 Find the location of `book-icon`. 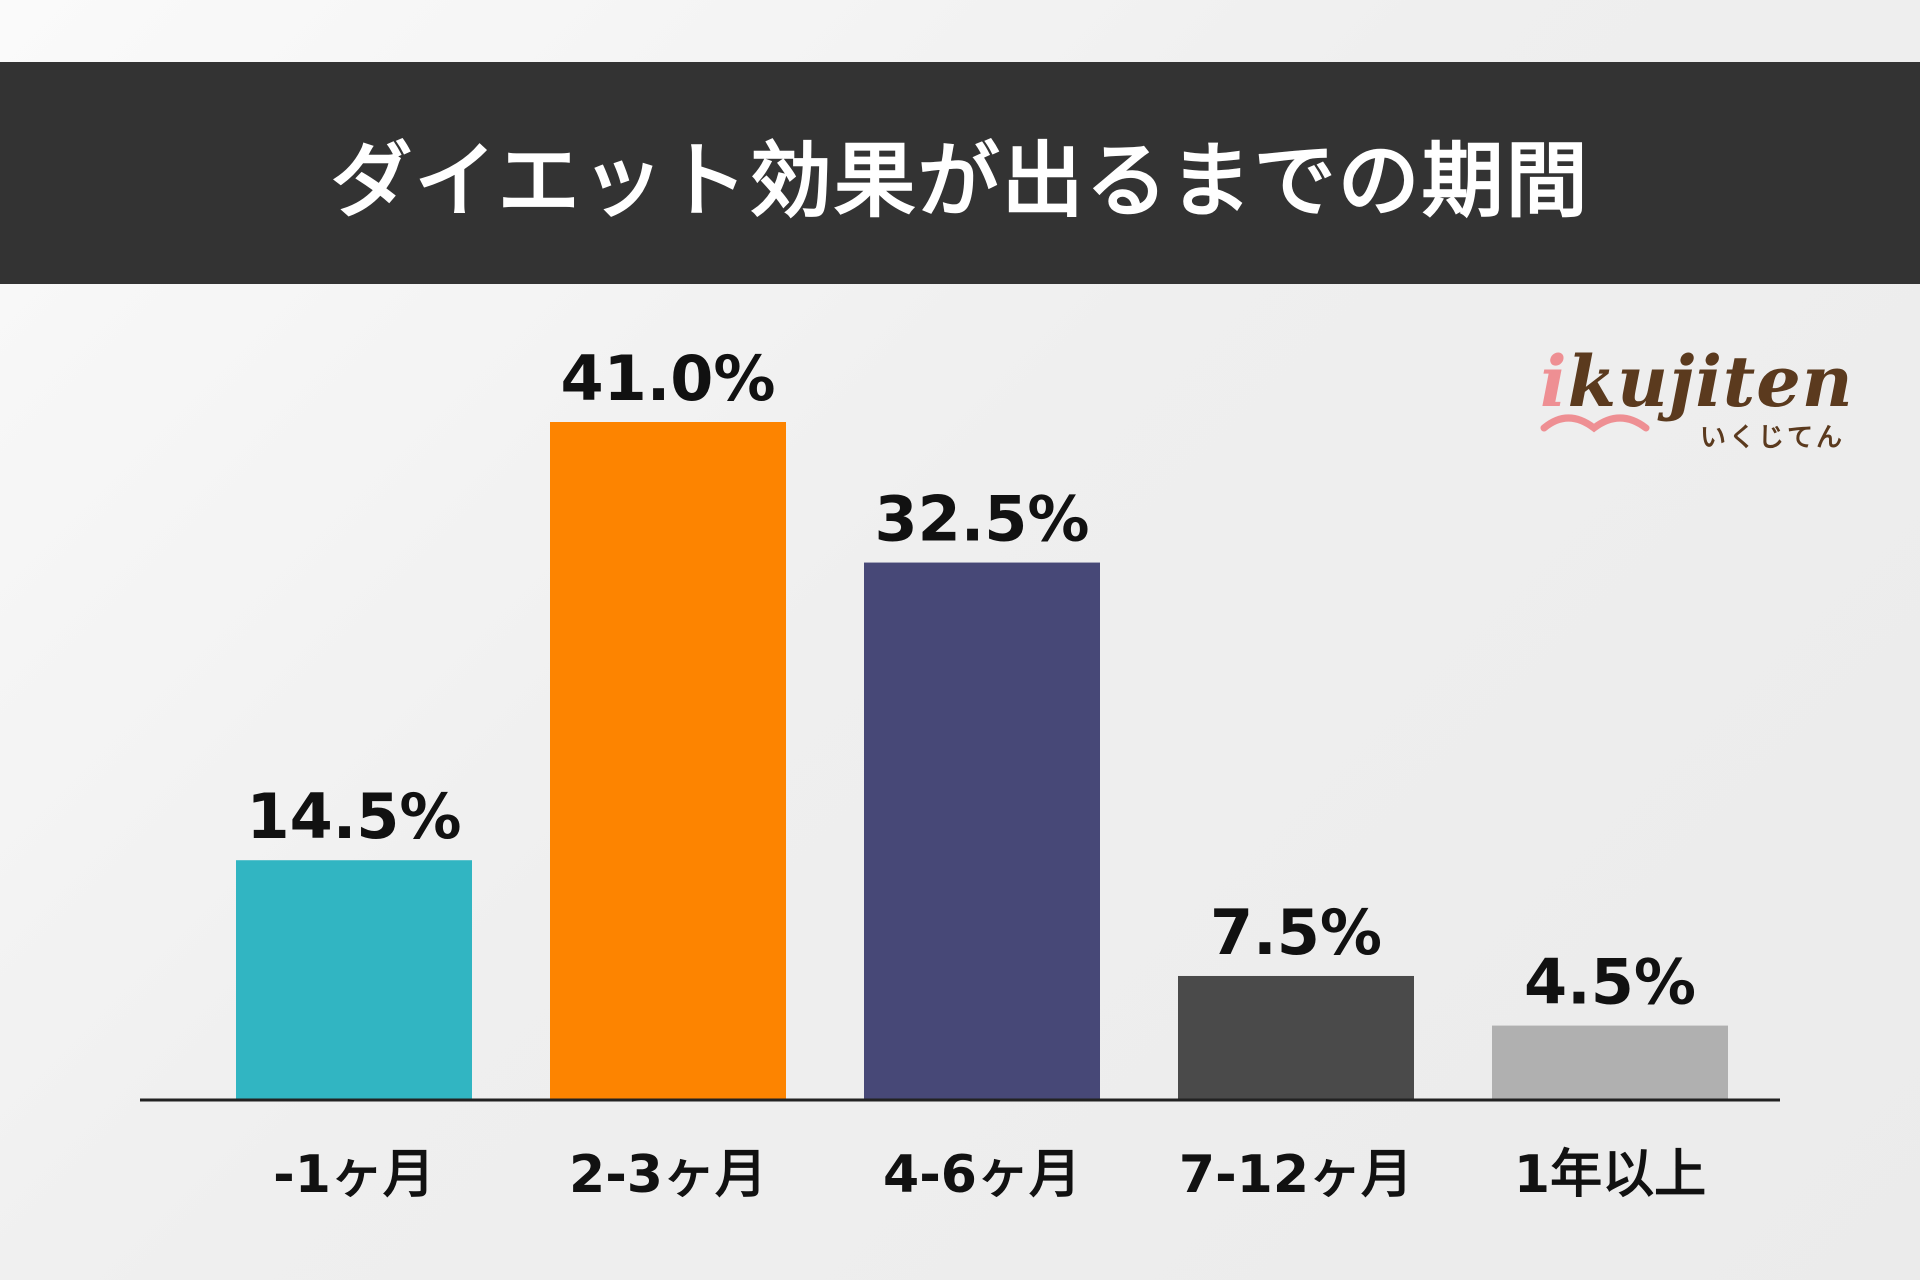

book-icon is located at coordinates (1595, 423).